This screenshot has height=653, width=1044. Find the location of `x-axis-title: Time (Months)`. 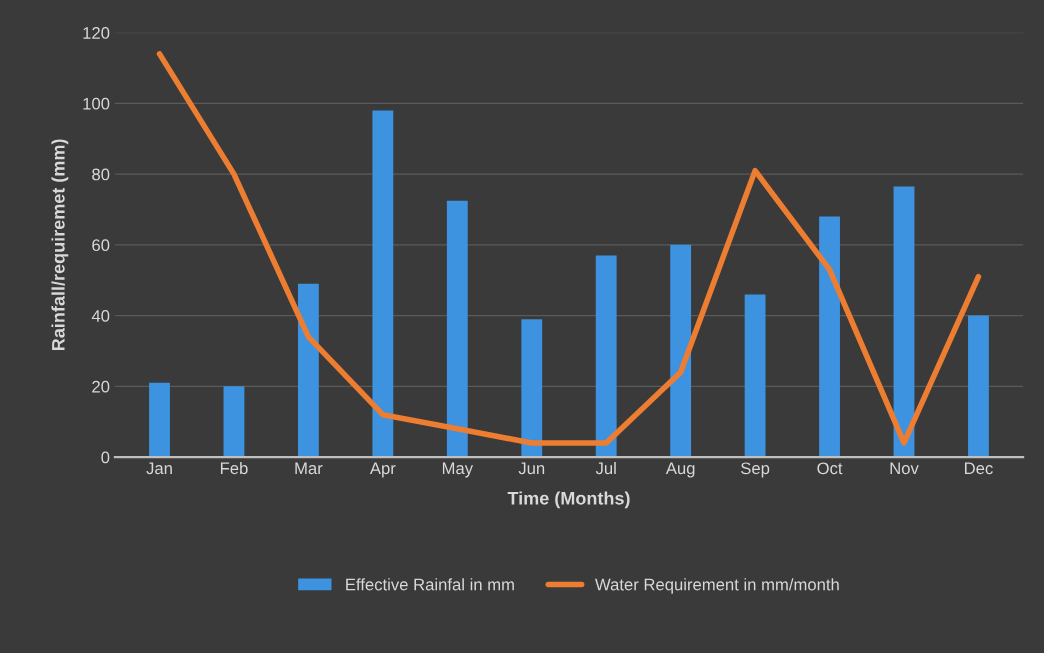

x-axis-title: Time (Months) is located at coordinates (568, 500).